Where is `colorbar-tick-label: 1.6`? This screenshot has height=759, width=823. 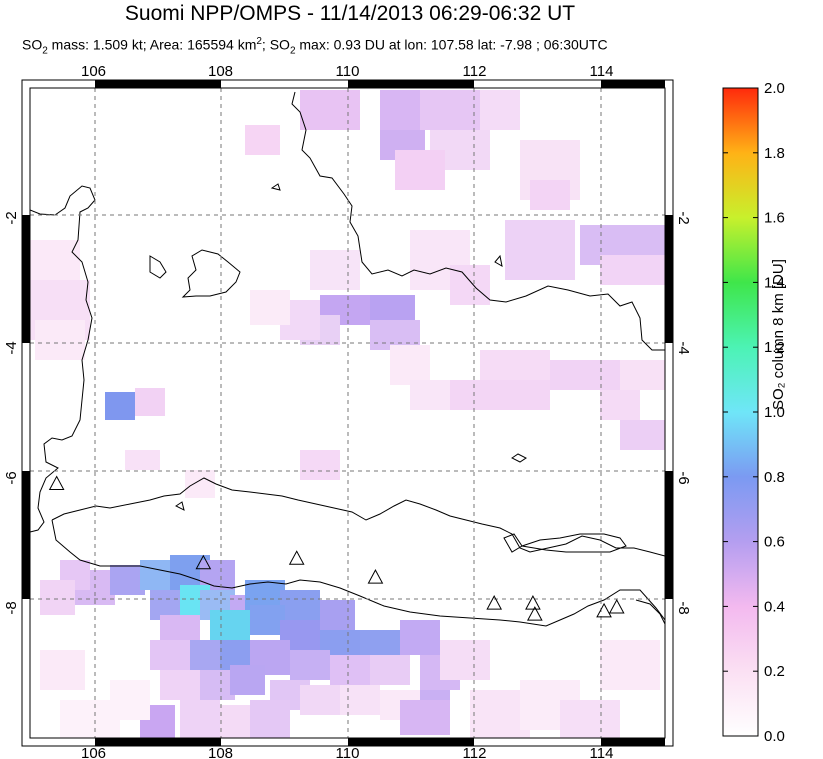
colorbar-tick-label: 1.6 is located at coordinates (774, 218).